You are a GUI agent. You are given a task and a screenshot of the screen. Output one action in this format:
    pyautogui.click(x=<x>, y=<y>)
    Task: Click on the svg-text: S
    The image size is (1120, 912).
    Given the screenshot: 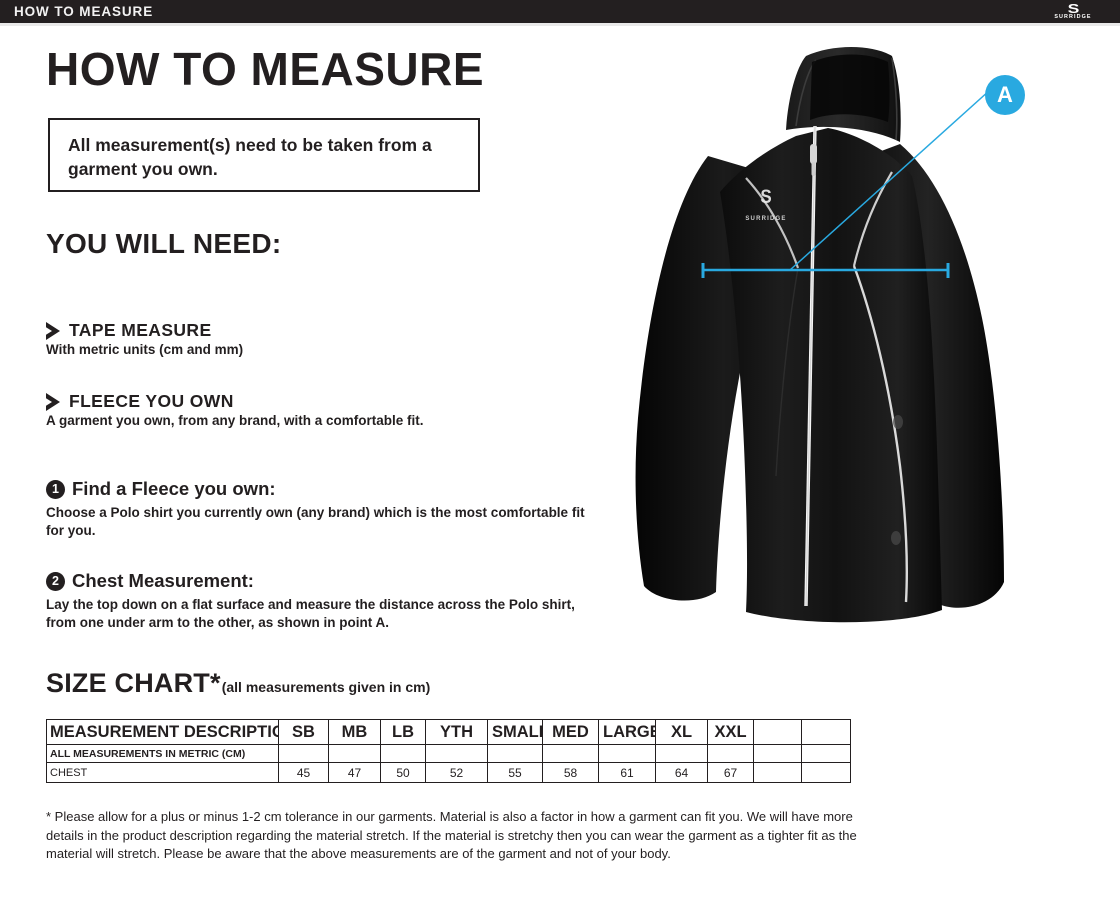 What is the action you would take?
    pyautogui.click(x=765, y=196)
    